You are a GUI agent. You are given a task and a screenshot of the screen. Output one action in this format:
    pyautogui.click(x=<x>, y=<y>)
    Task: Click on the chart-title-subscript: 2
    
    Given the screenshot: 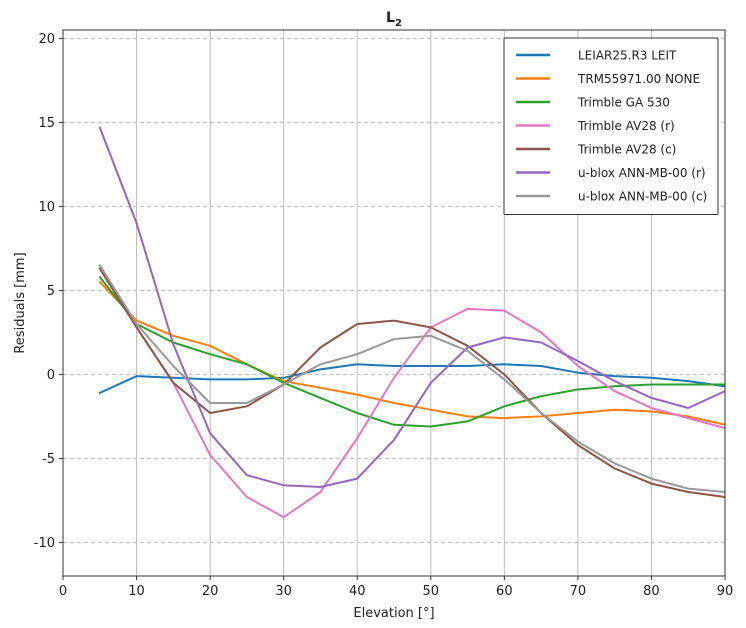 What is the action you would take?
    pyautogui.click(x=398, y=23)
    